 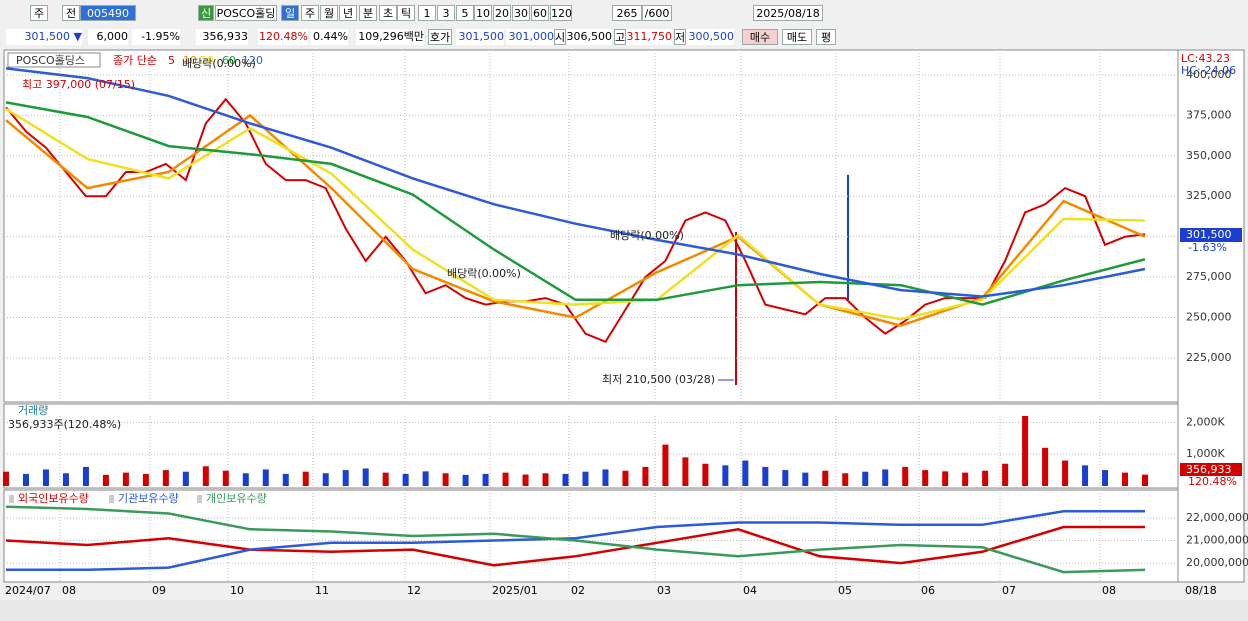 I want to click on x-tick-label: 2024/07, so click(x=28, y=590).